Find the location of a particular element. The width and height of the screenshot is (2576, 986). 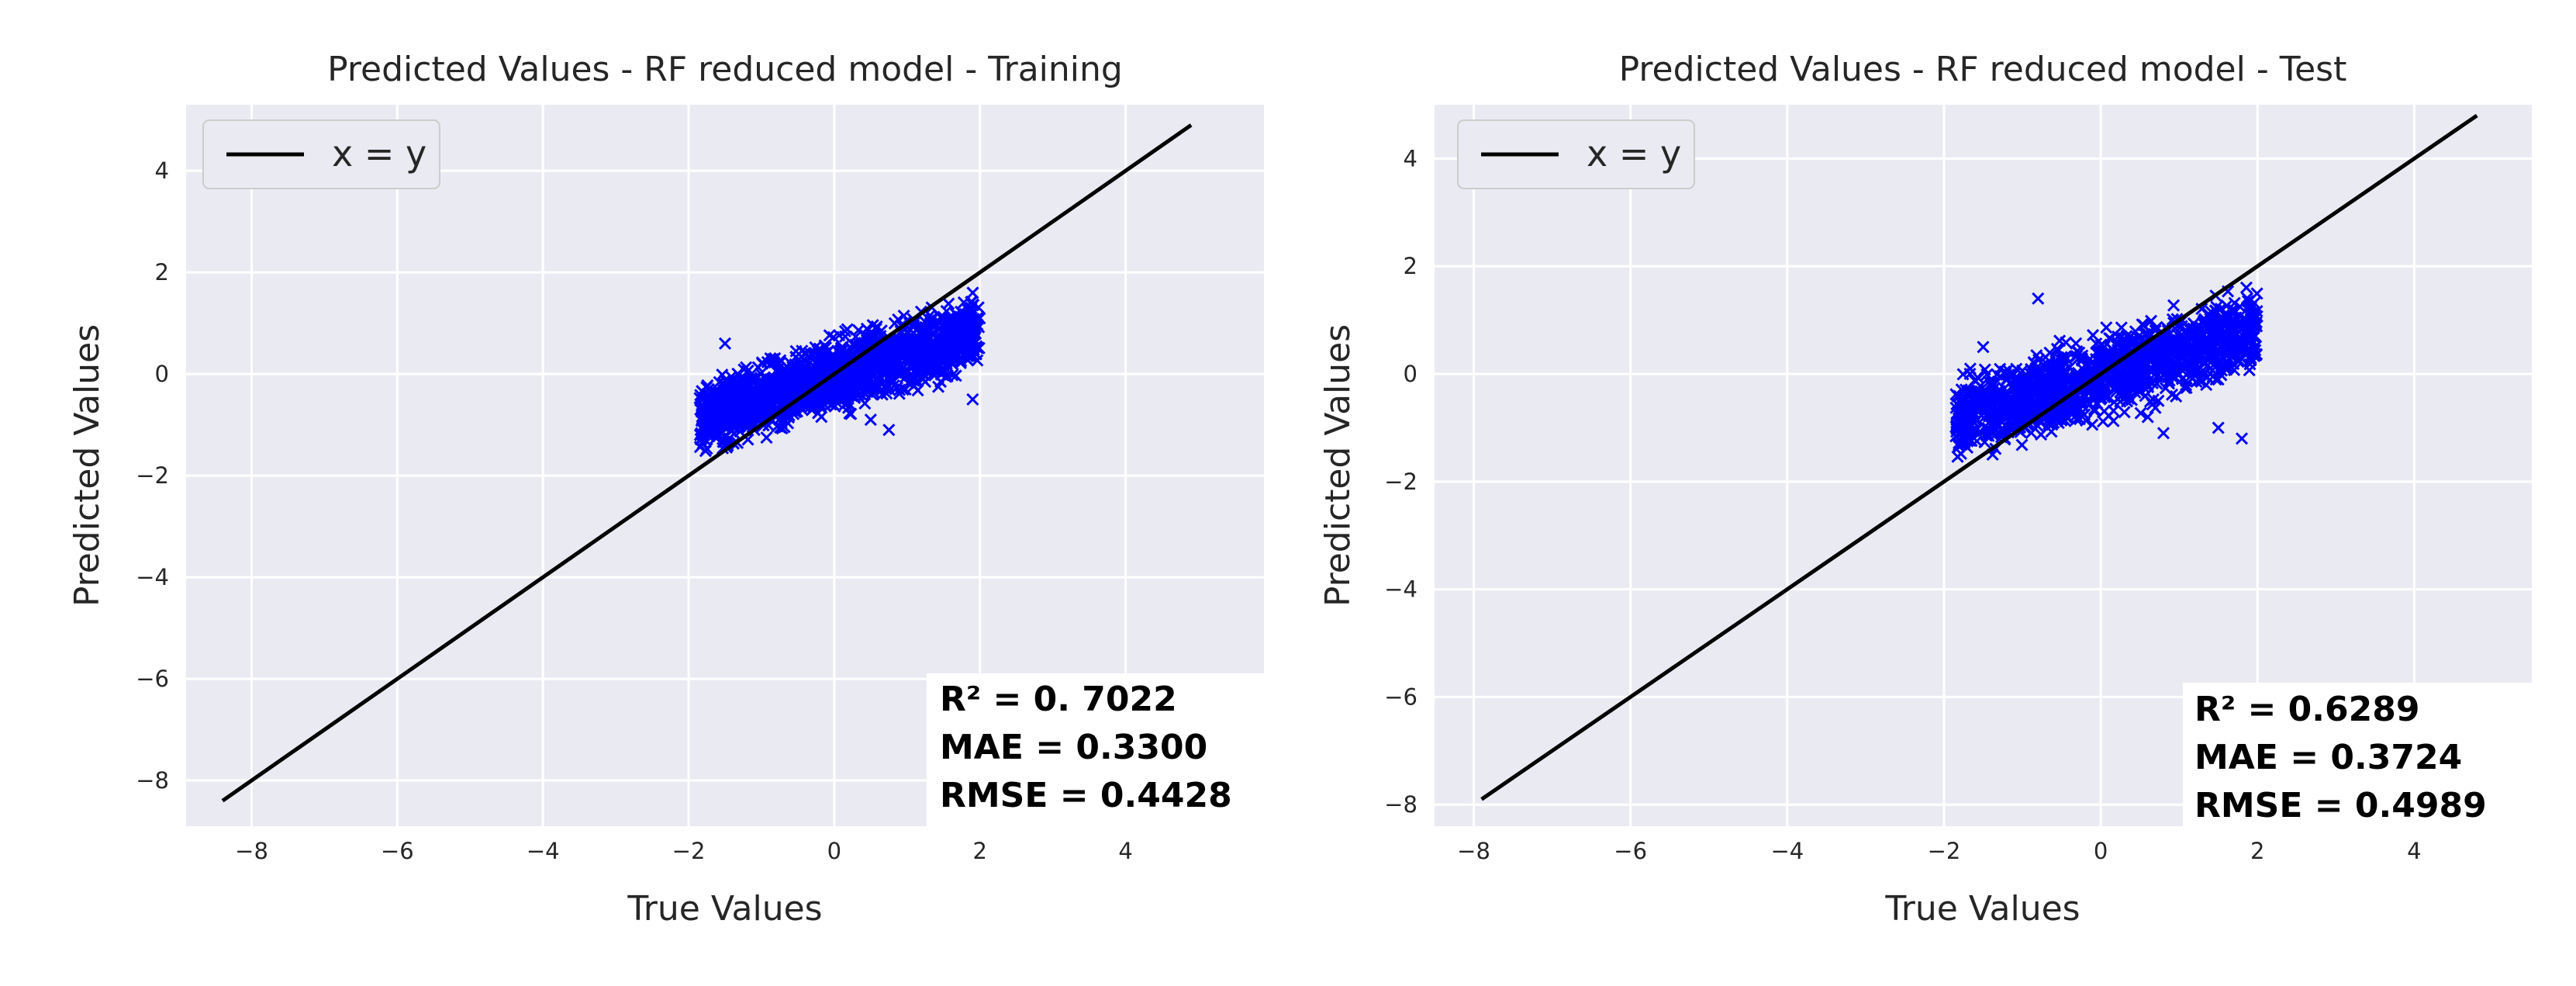

x-tick-label: 2 is located at coordinates (979, 851).